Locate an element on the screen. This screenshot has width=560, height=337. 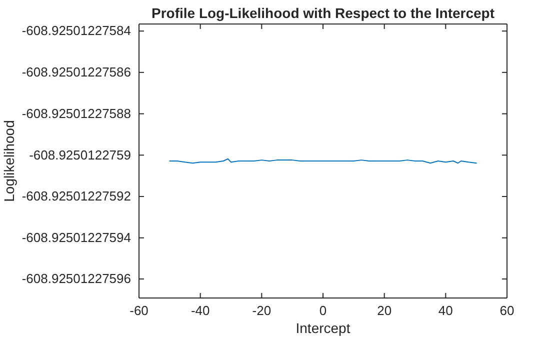
y-tick-label: -608.92501227596 is located at coordinates (76, 278).